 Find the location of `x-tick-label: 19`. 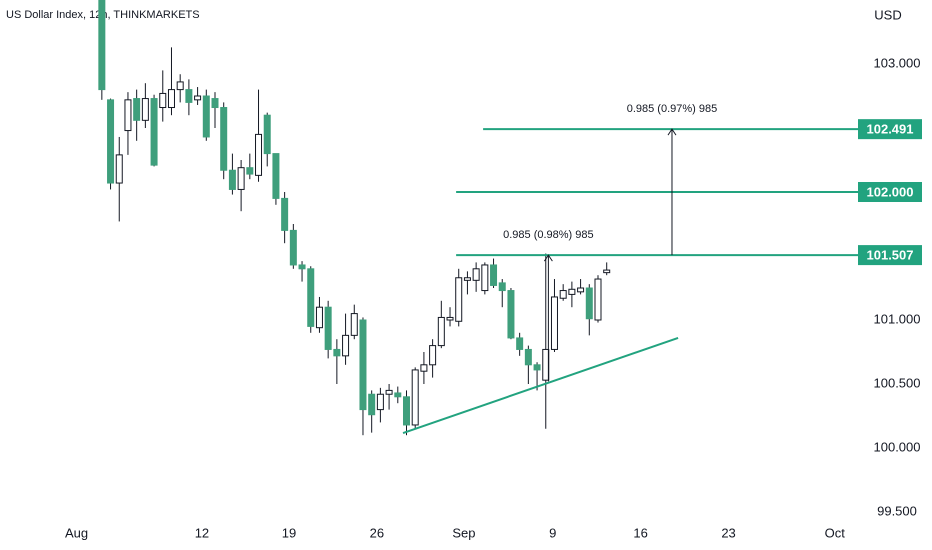

x-tick-label: 19 is located at coordinates (289, 532).